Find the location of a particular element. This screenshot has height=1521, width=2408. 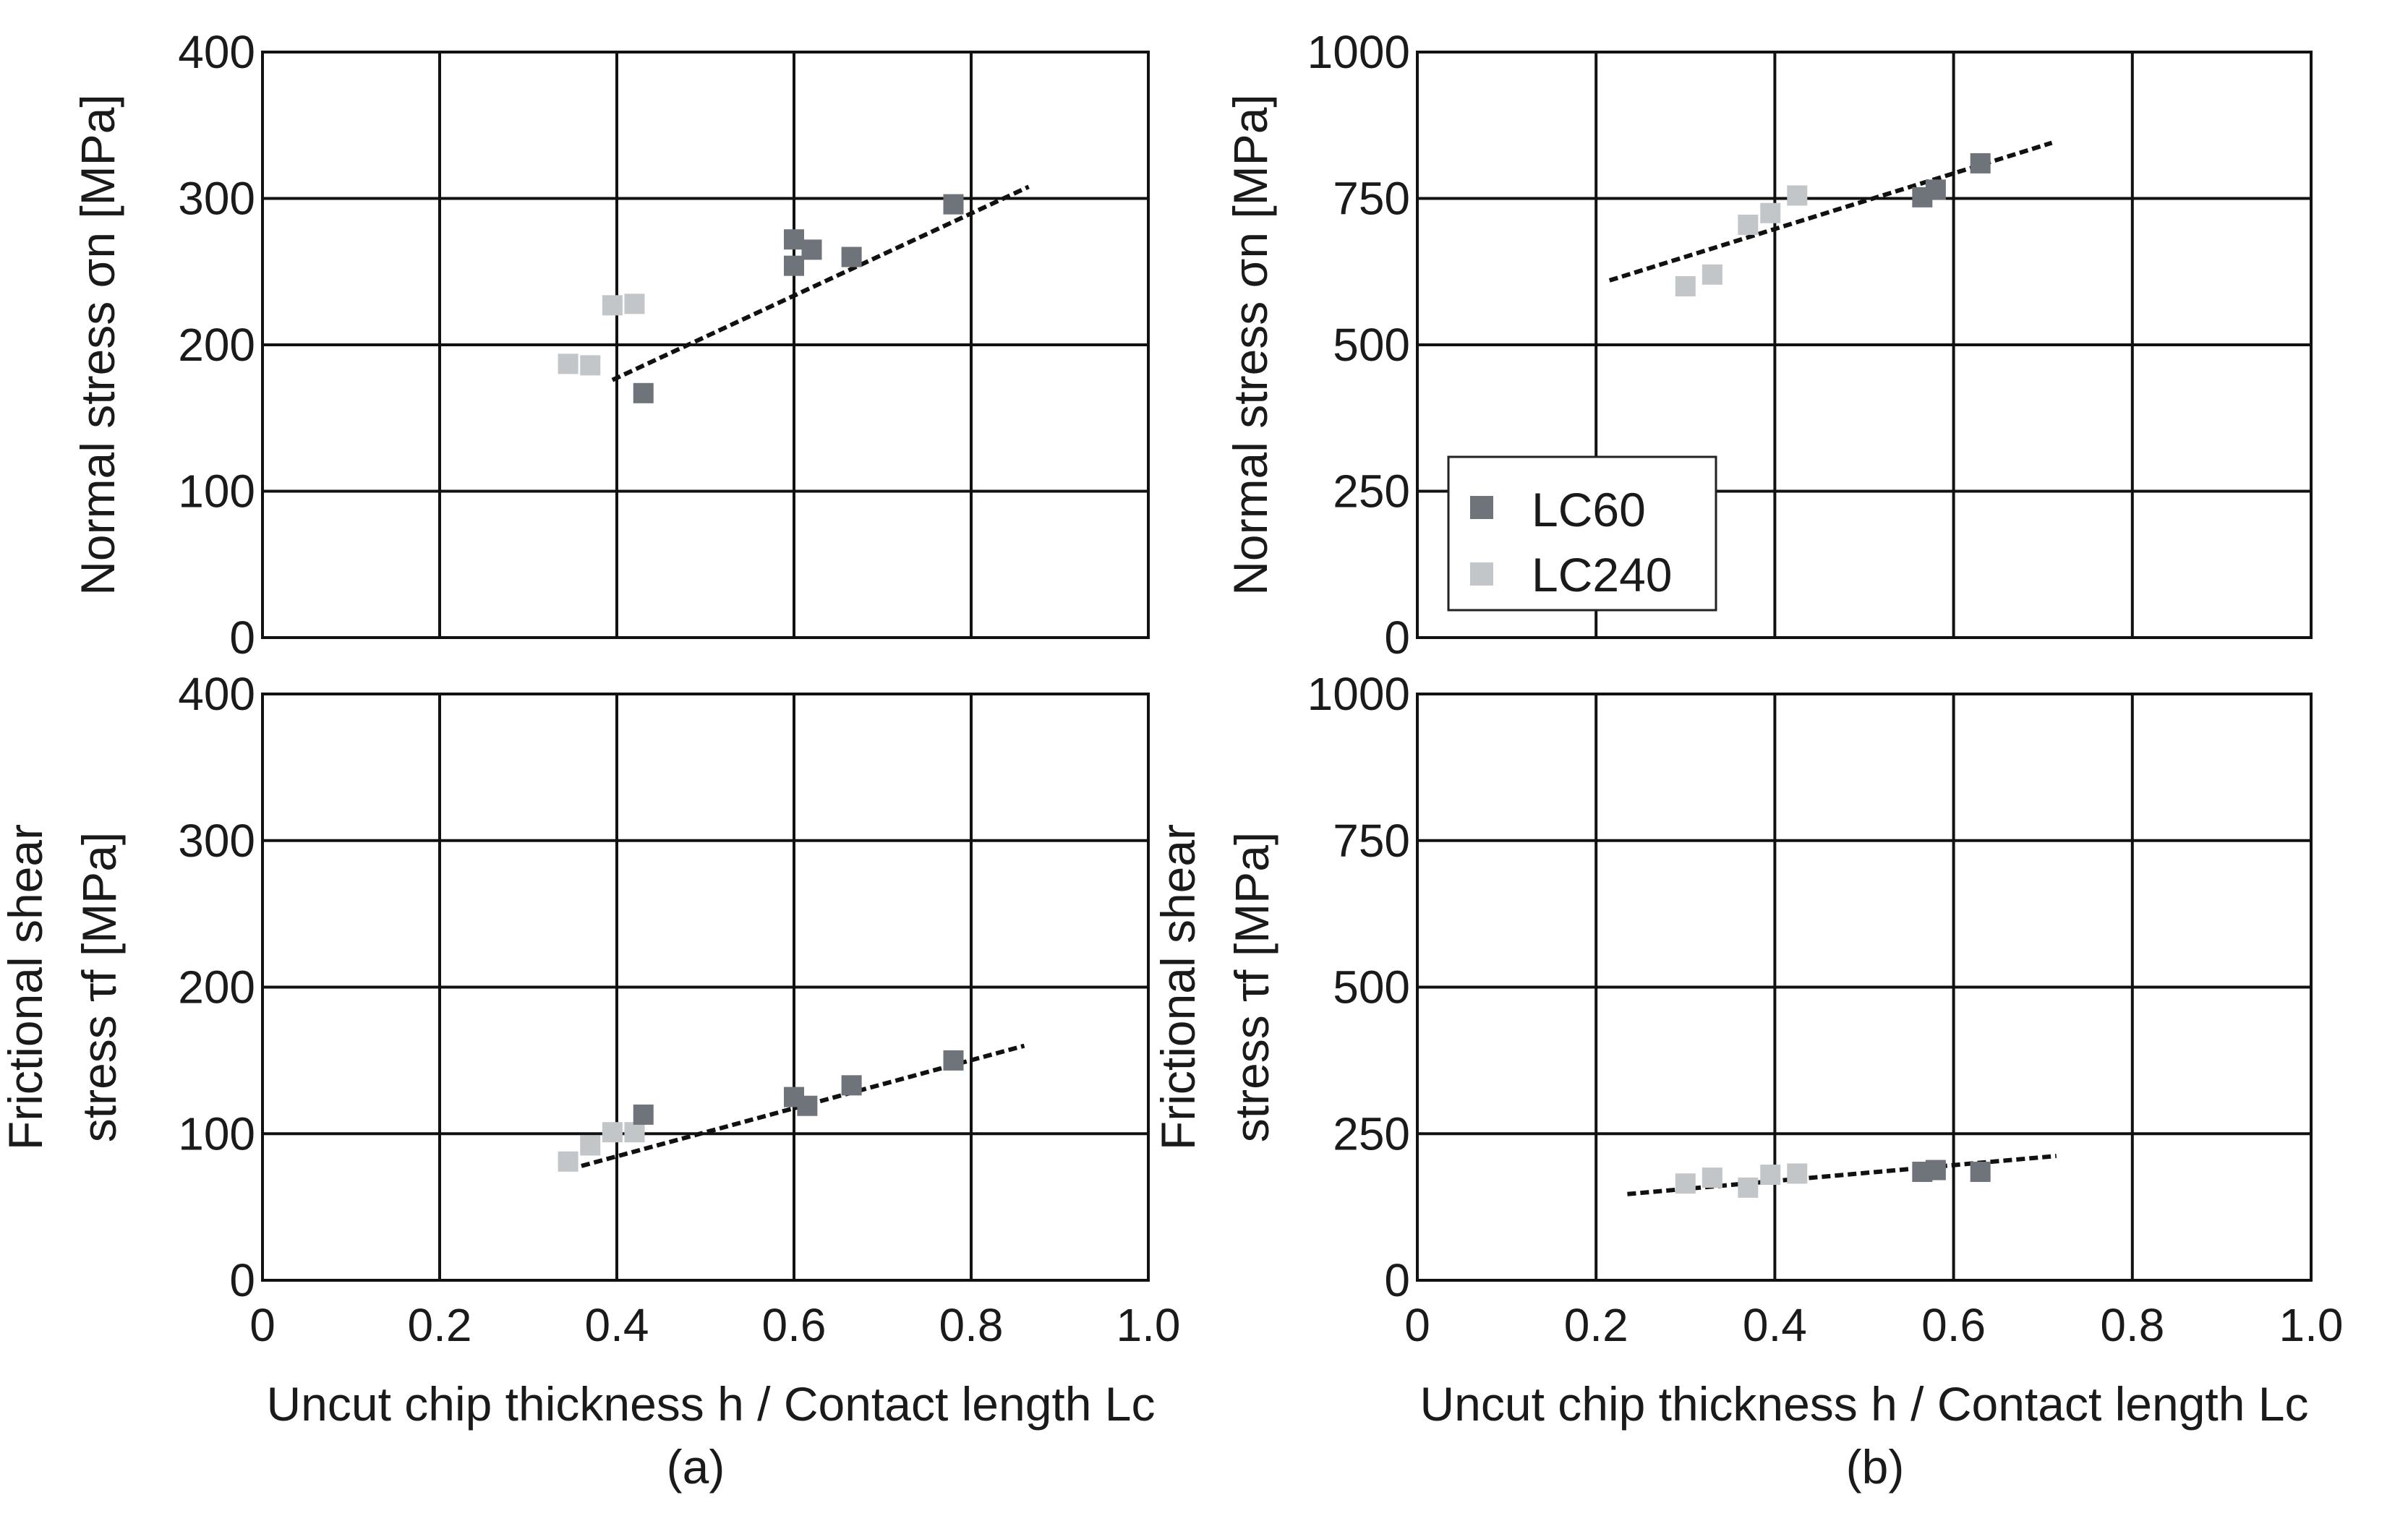

trend-line is located at coordinates (820, 283).